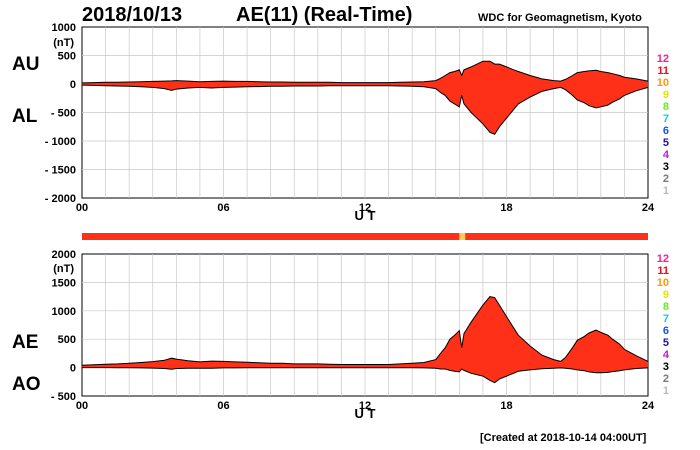  What do you see at coordinates (26, 384) in the screenshot?
I see `index-label-ao: AO` at bounding box center [26, 384].